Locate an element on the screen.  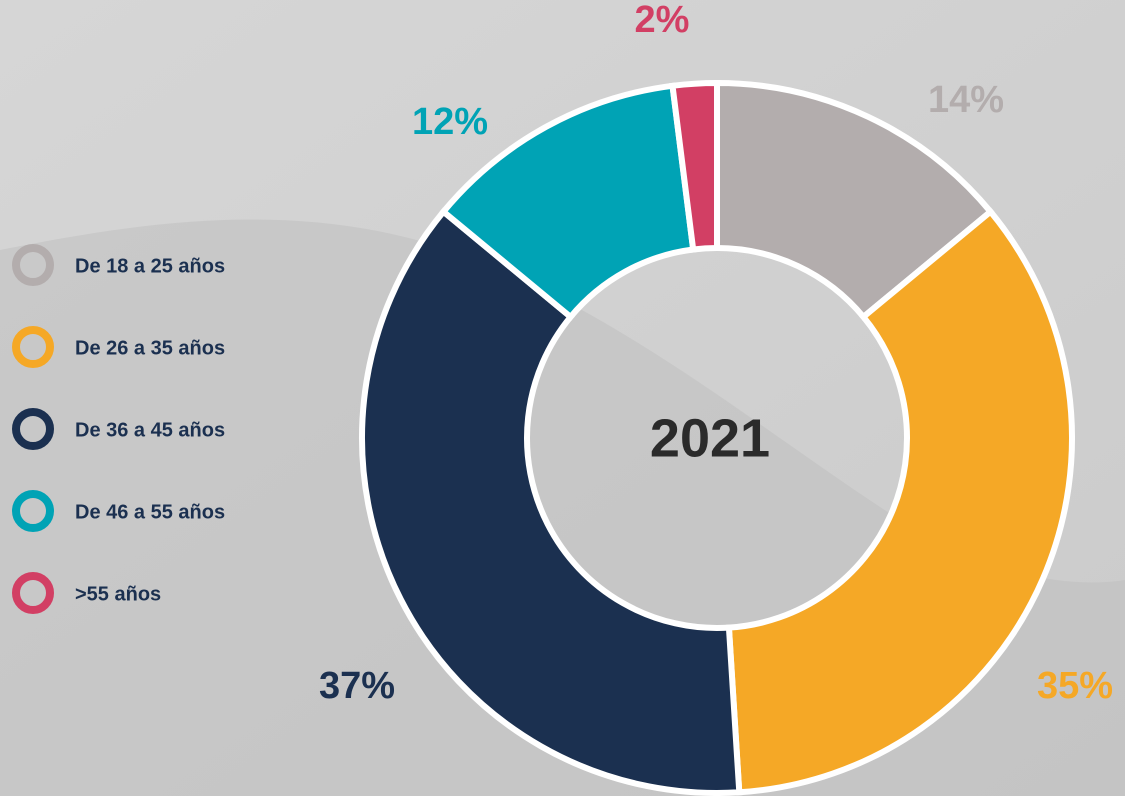
data-label: 35% is located at coordinates (1075, 686).